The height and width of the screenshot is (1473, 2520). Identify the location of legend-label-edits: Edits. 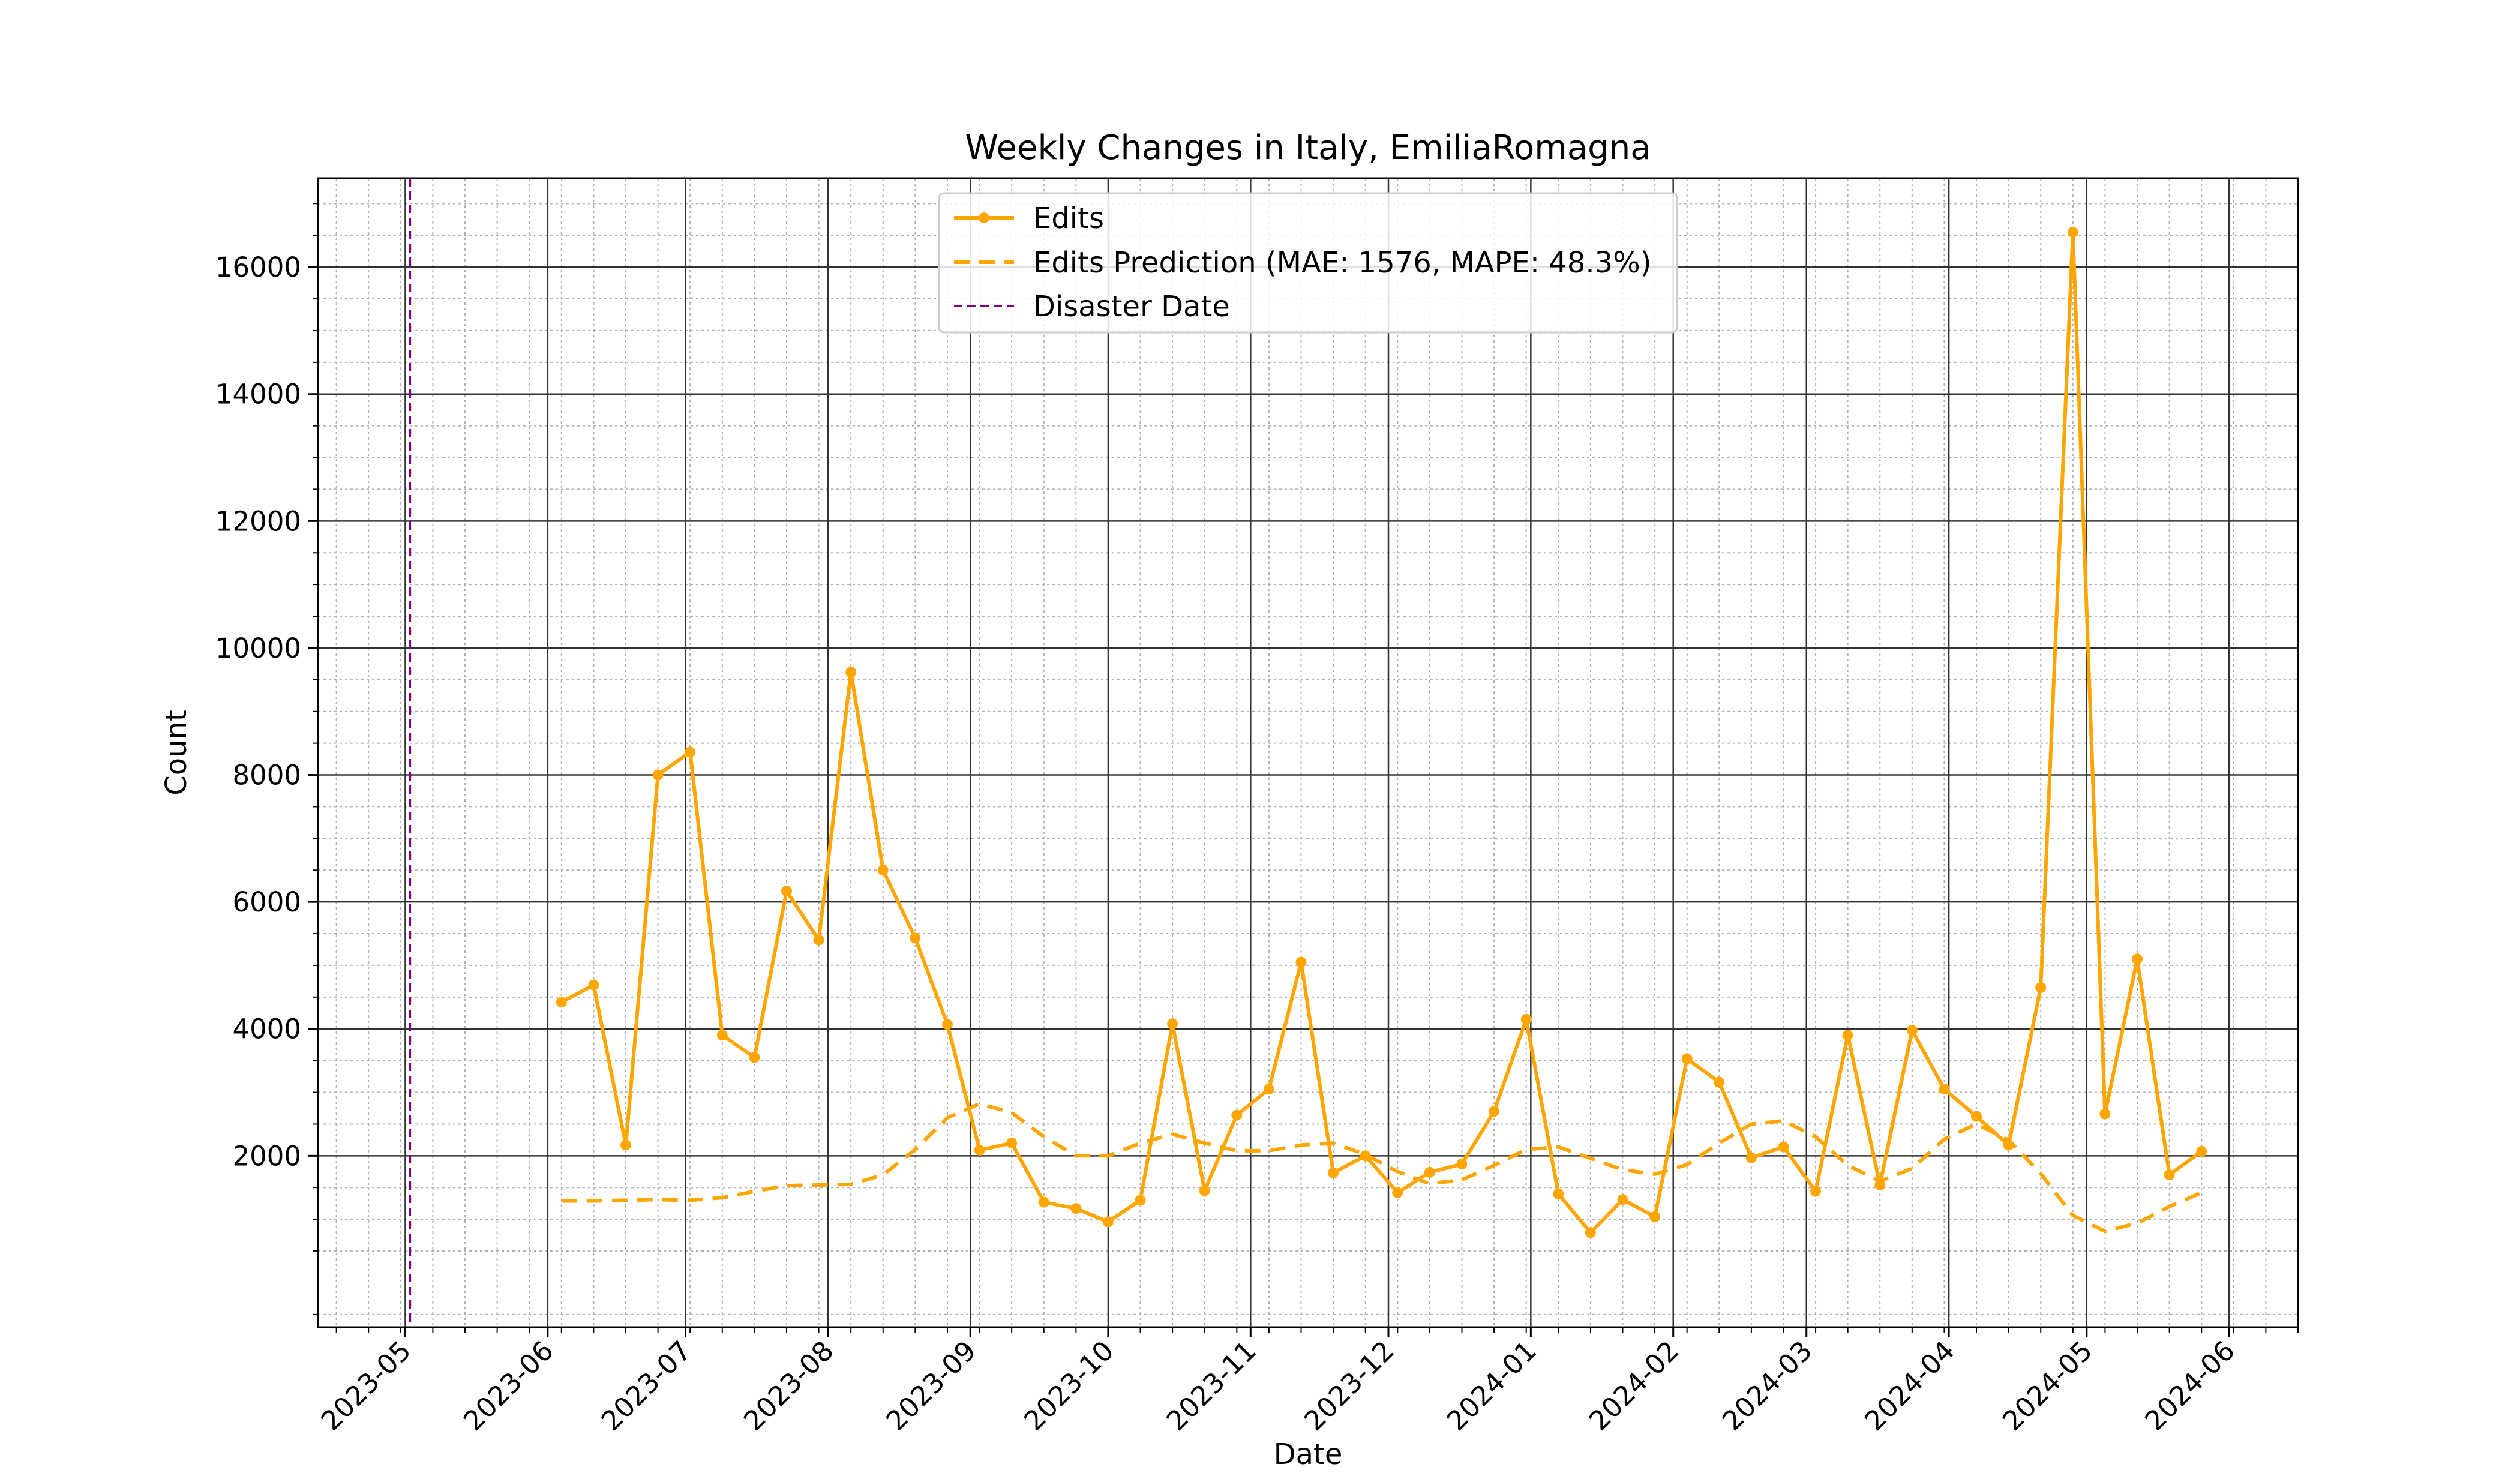
(1068, 218).